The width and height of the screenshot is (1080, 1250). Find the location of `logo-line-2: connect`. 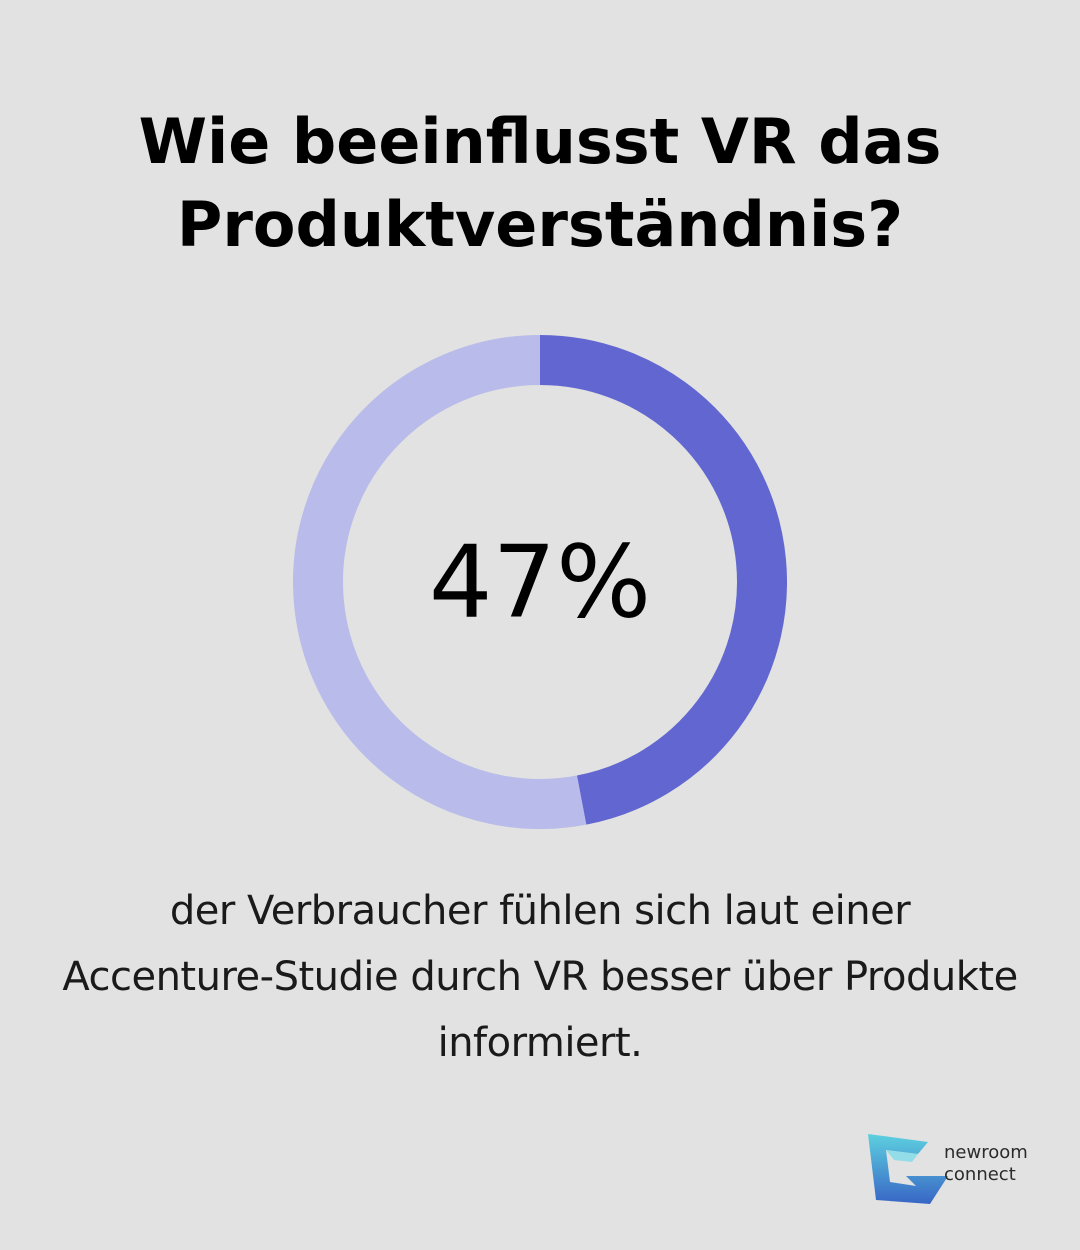

logo-line-2: connect is located at coordinates (980, 1174).